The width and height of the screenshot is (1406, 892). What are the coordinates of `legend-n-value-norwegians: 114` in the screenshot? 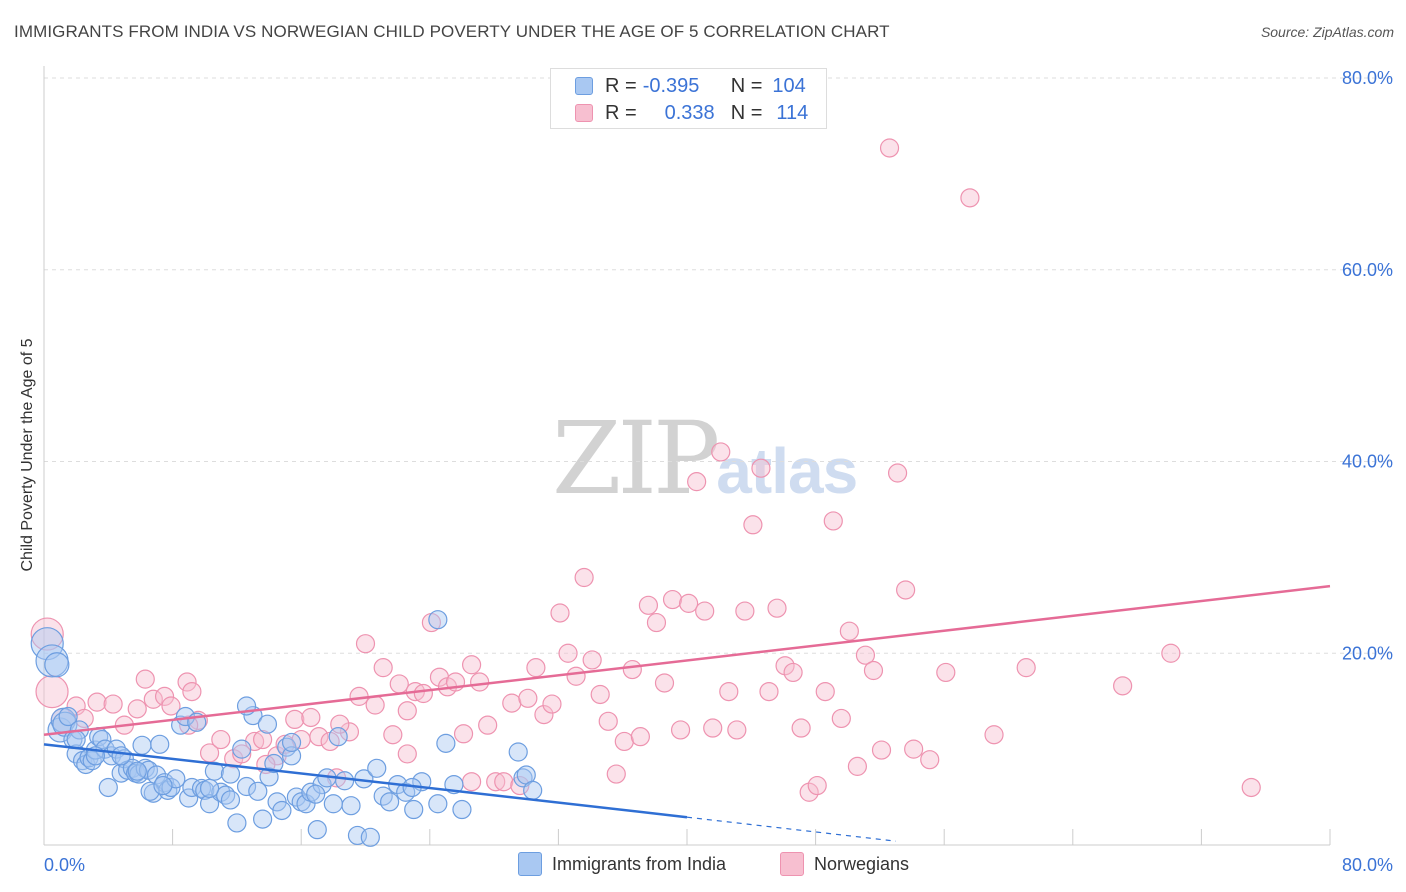 It's located at (792, 112).